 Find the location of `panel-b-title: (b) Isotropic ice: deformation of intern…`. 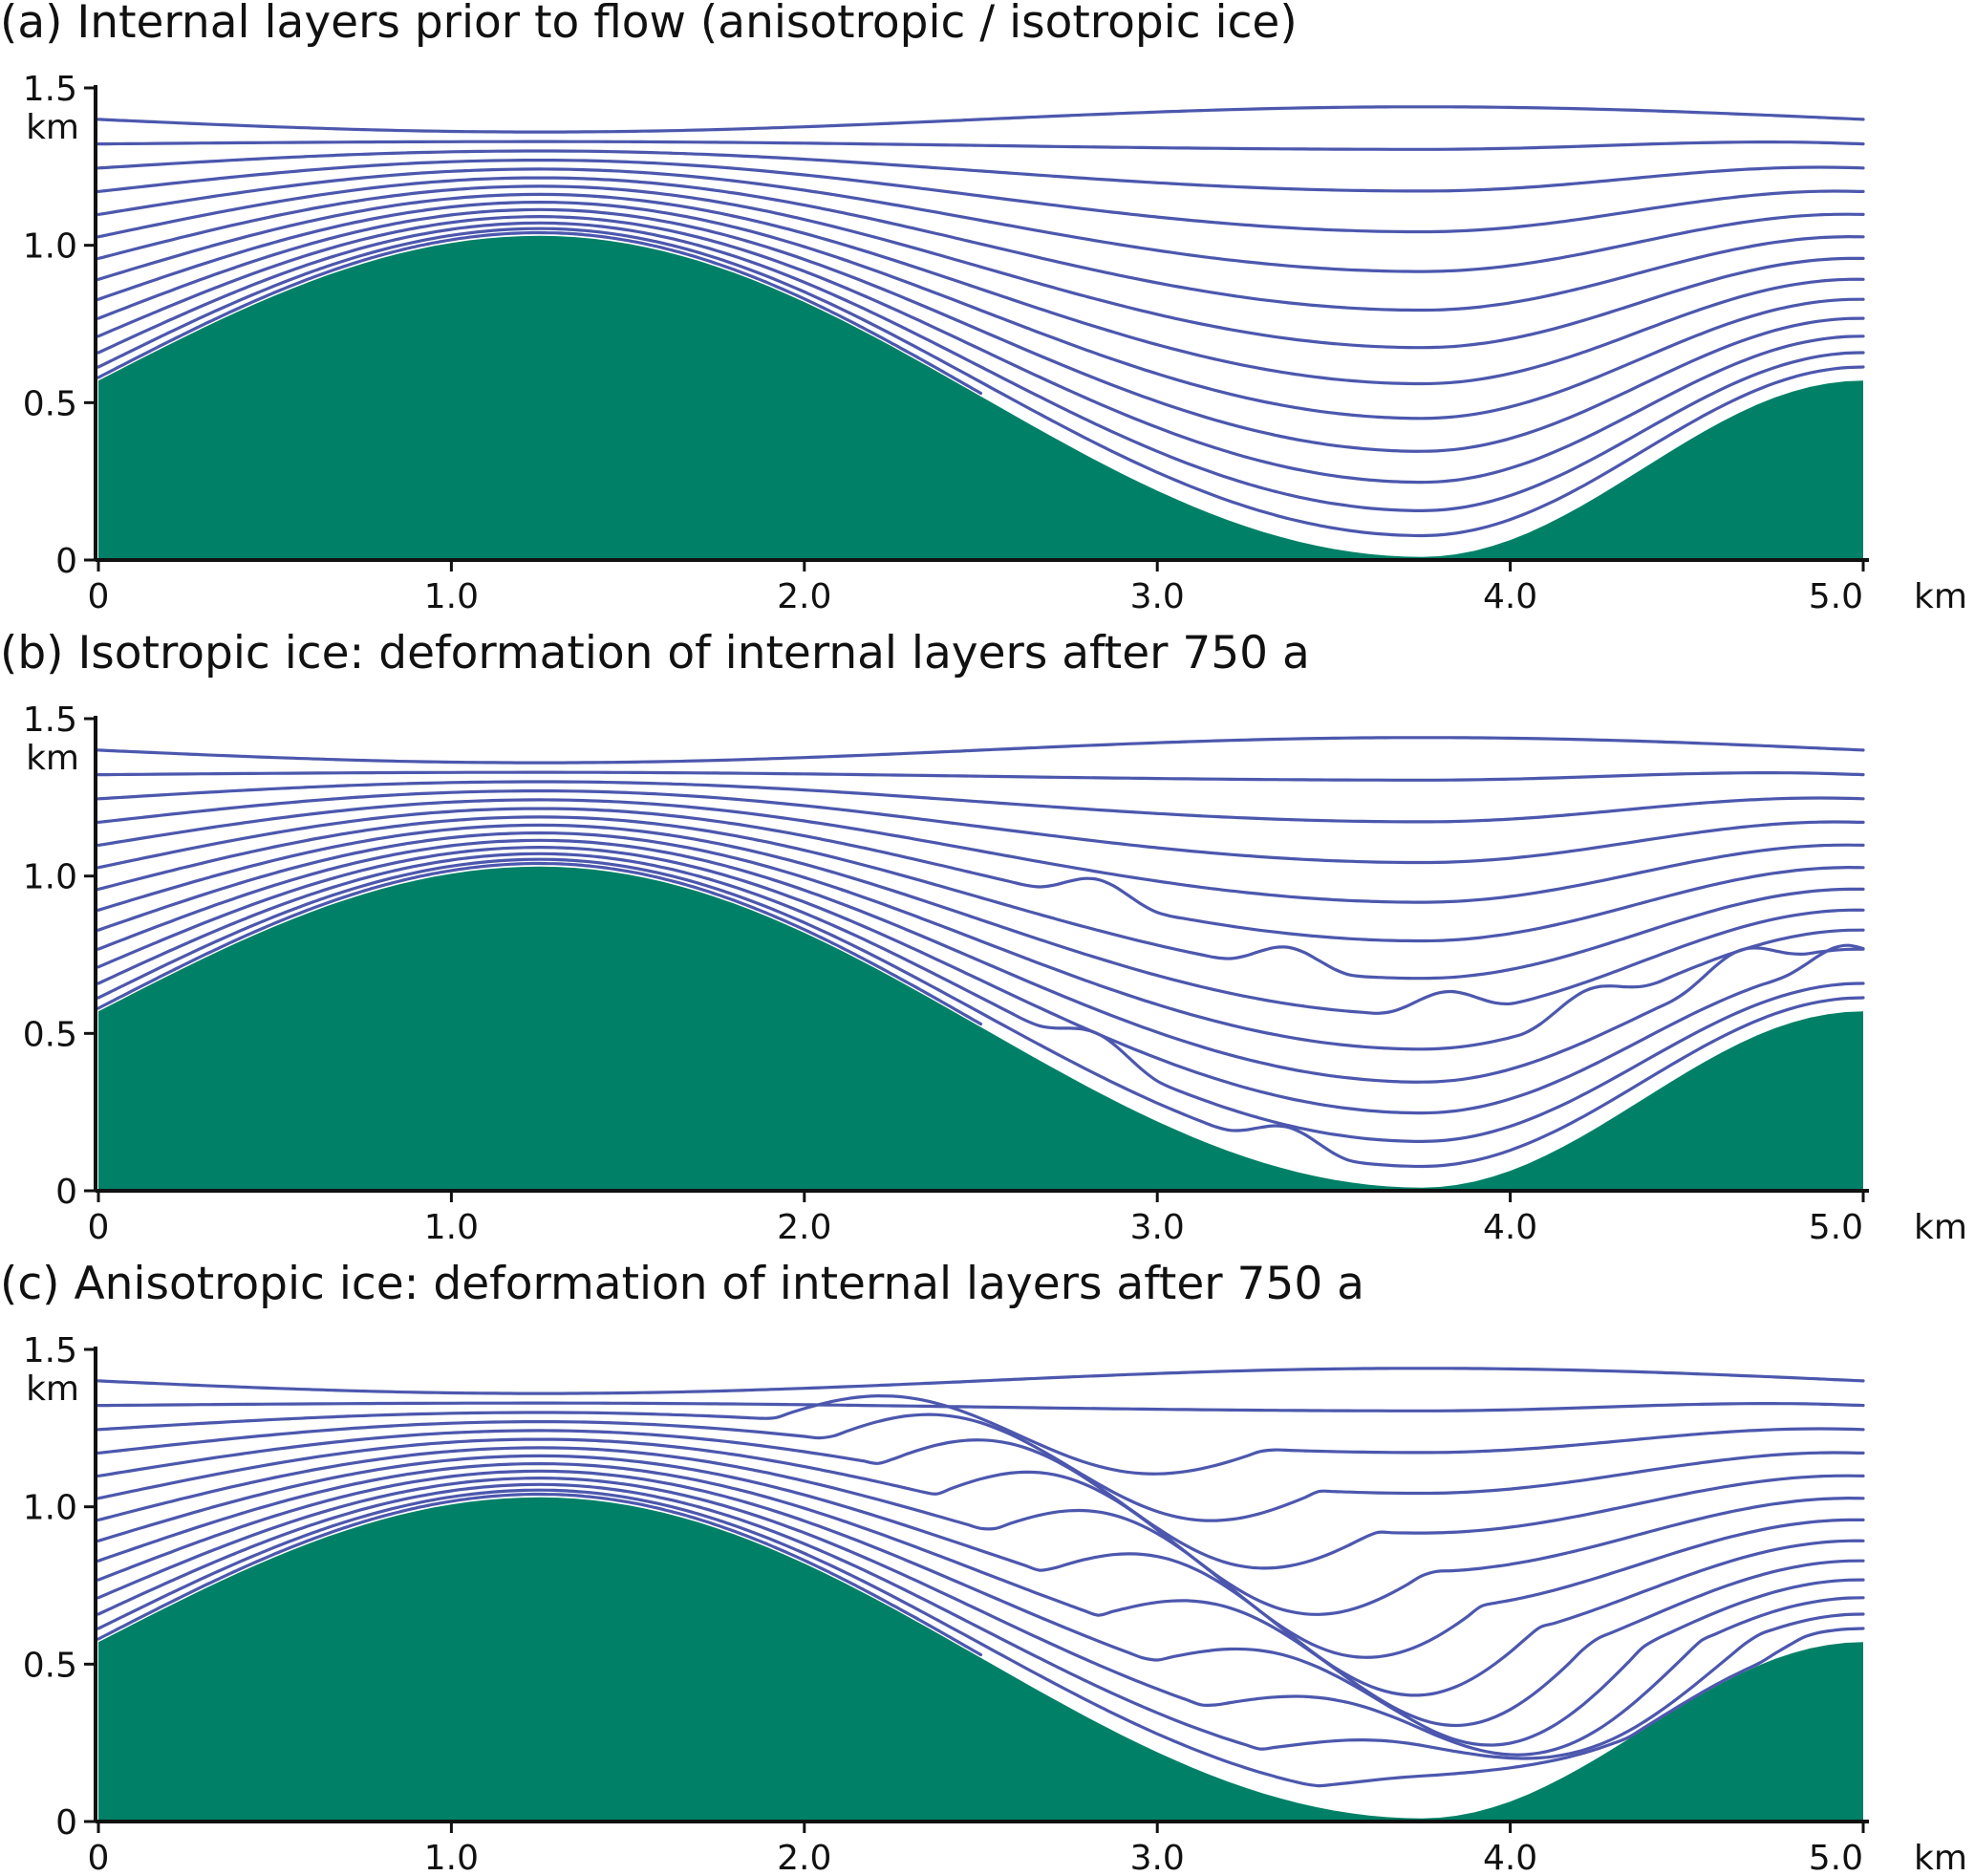

panel-b-title: (b) Isotropic ice: deformation of intern… is located at coordinates (655, 653).